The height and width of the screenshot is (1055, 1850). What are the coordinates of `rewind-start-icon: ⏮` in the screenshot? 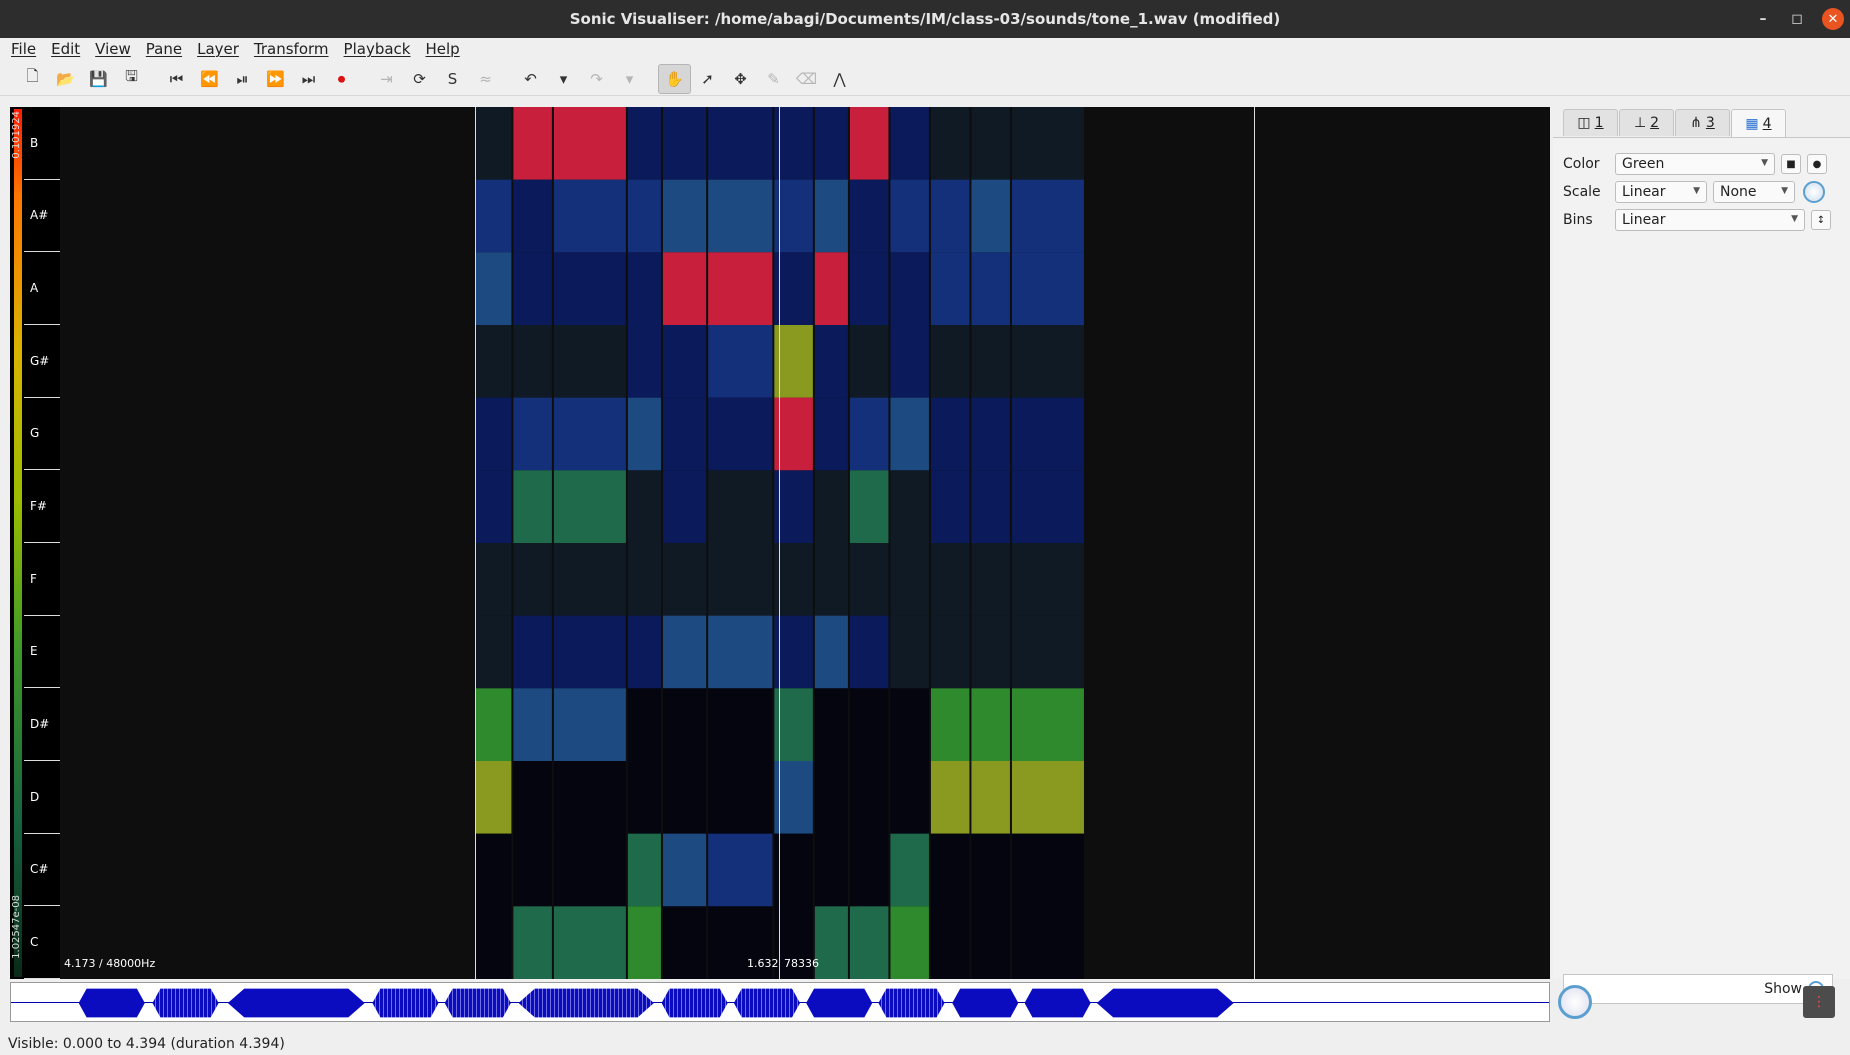 It's located at (176, 78).